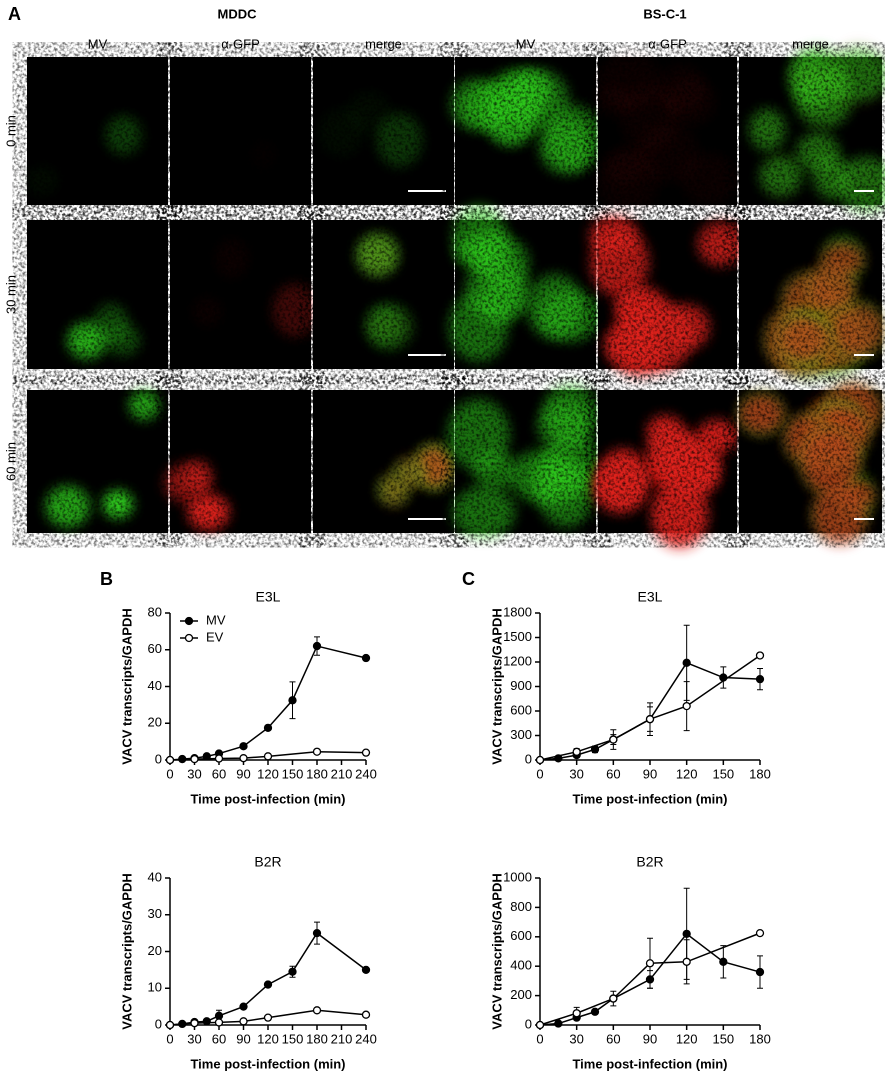  Describe the element at coordinates (189, 638) in the screenshot. I see `legend-marker` at that location.